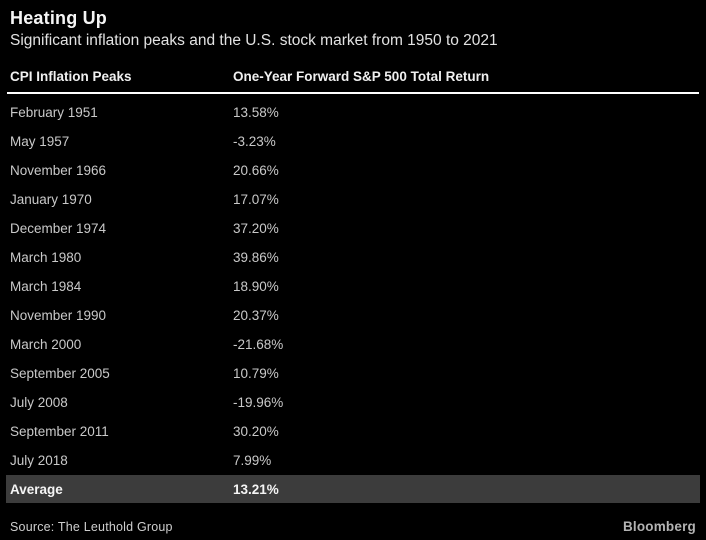 The width and height of the screenshot is (706, 540). What do you see at coordinates (256, 315) in the screenshot?
I see `return-value-cell: 20.37%` at bounding box center [256, 315].